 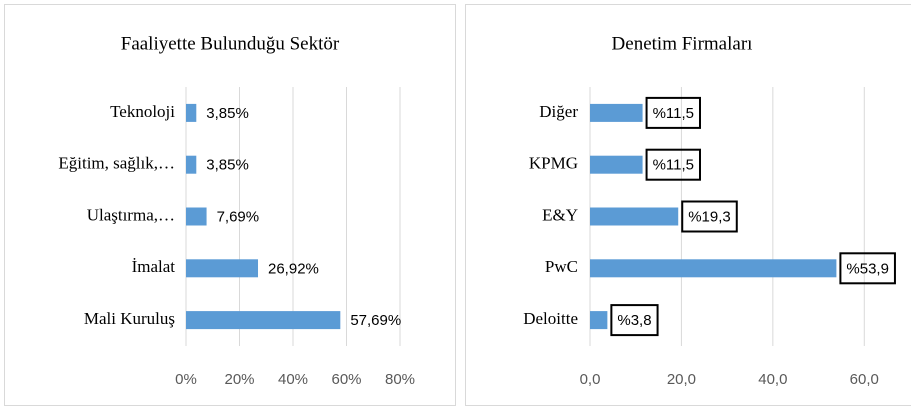 I want to click on x-tick-label: 40,0, so click(x=772, y=379).